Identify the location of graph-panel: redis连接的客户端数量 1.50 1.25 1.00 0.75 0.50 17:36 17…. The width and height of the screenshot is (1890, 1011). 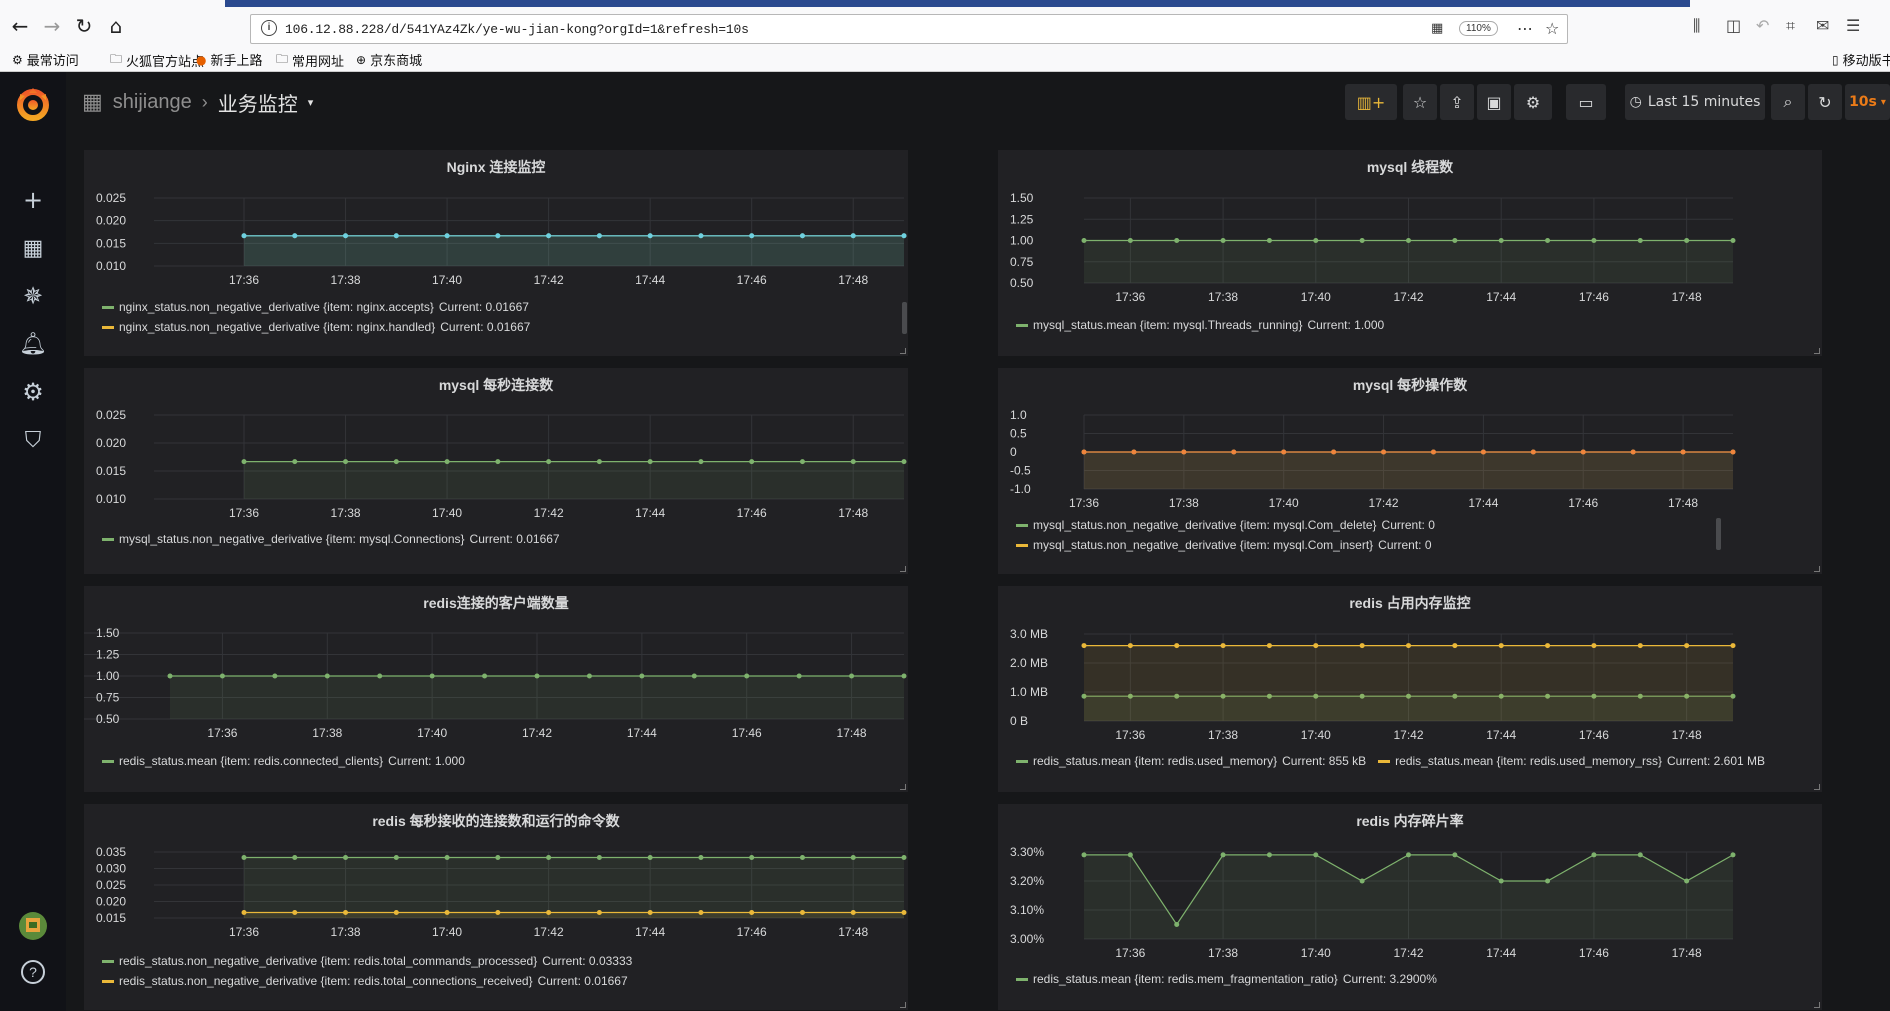
(496, 689).